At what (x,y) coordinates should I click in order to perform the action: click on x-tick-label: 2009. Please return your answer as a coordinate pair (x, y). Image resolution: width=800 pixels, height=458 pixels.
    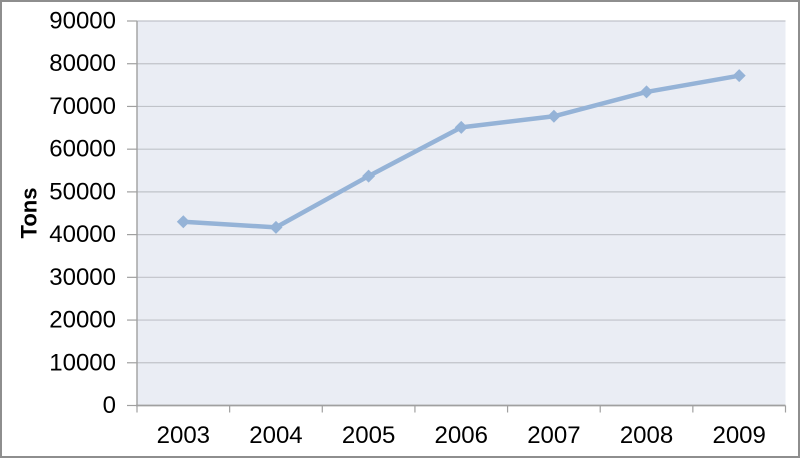
    Looking at the image, I should click on (738, 435).